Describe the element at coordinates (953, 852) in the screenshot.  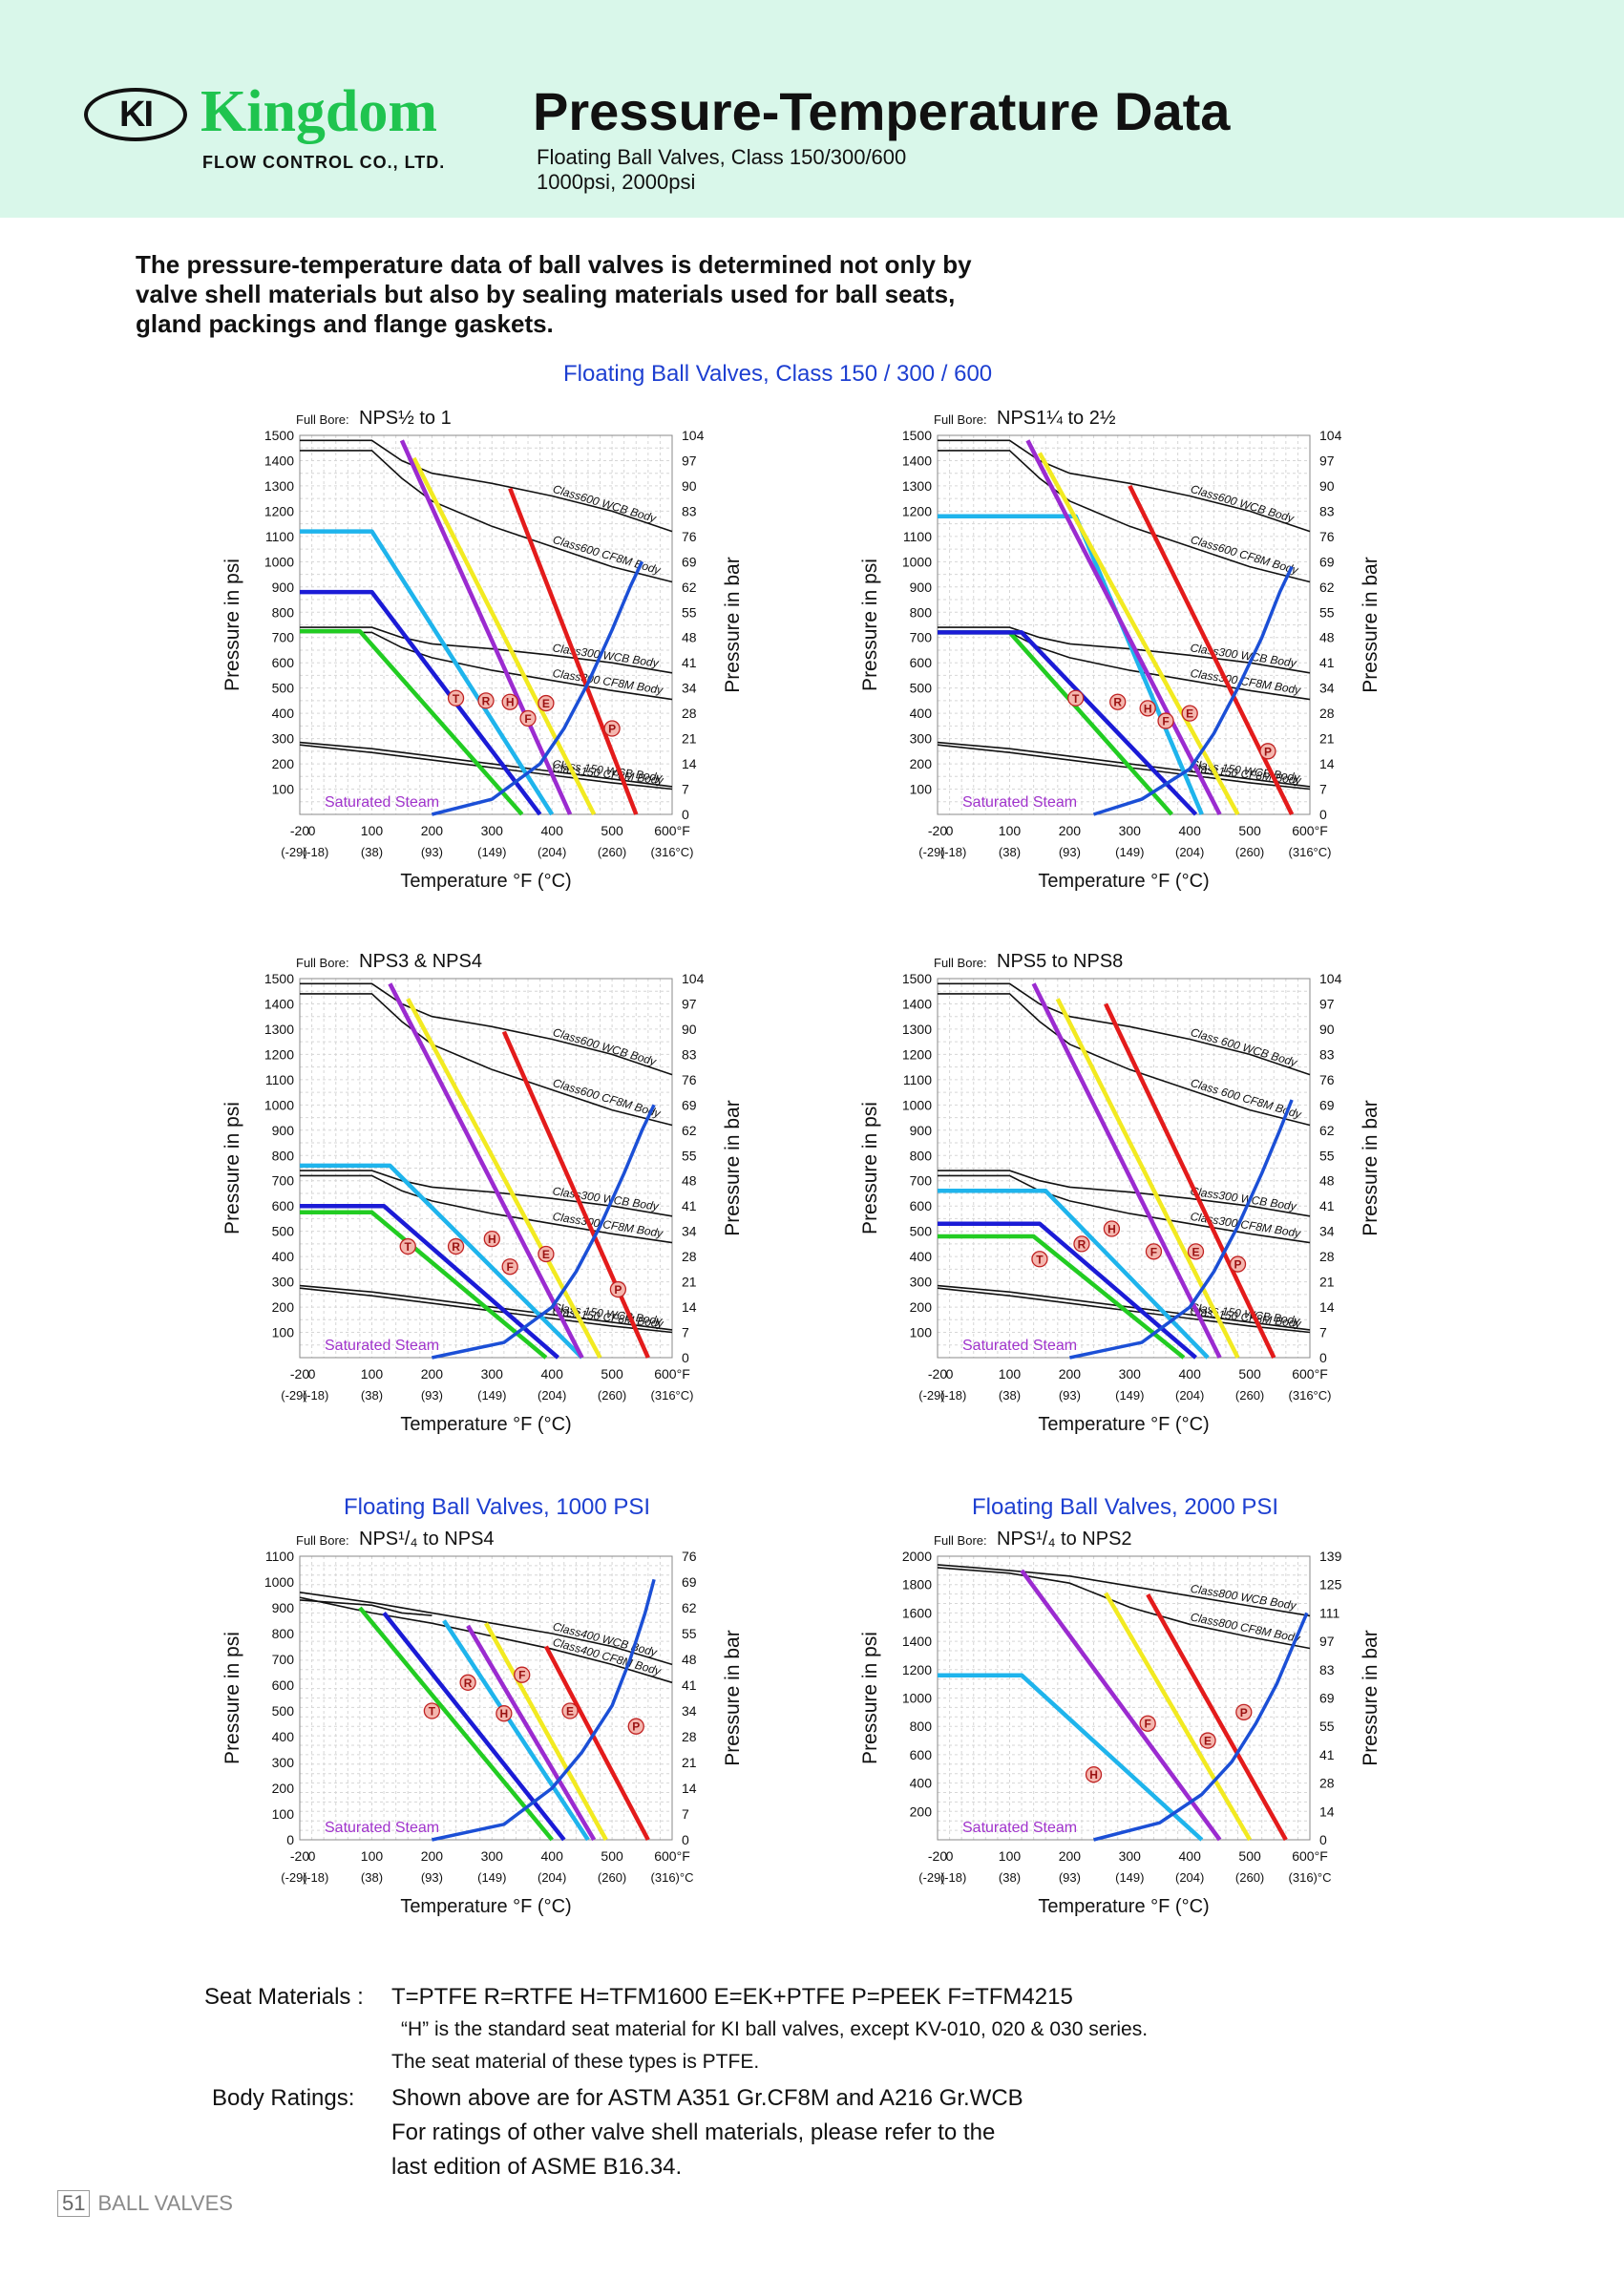
I see `x-tick-label-celsius: (-18)` at that location.